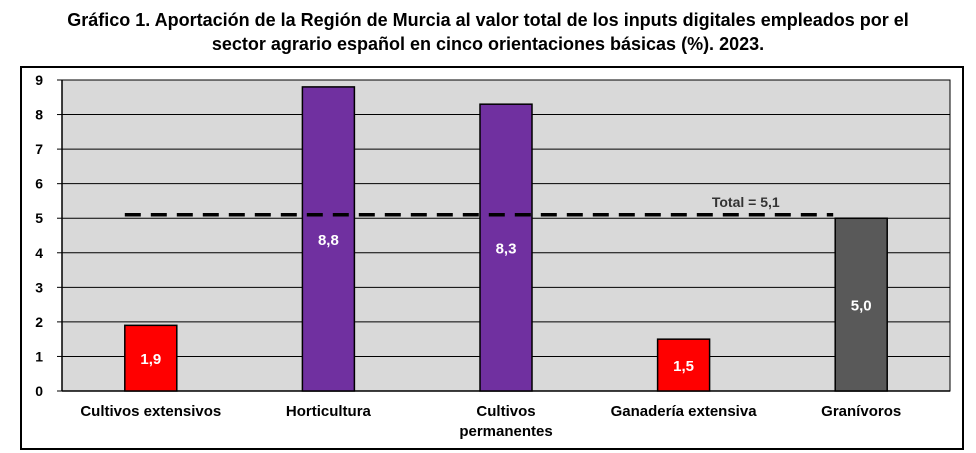  I want to click on y-tick-label: 8, so click(39, 115).